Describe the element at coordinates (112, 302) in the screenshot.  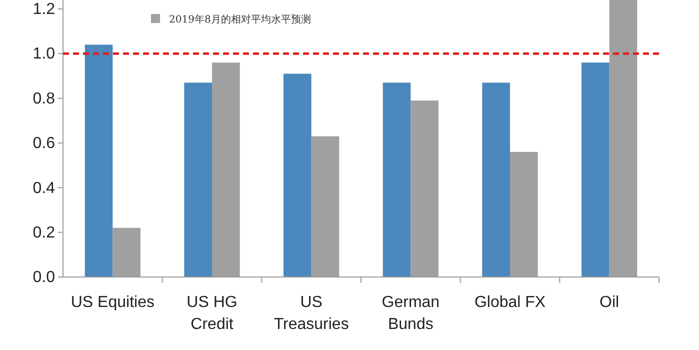
I see `x-tick-label: US Equities` at that location.